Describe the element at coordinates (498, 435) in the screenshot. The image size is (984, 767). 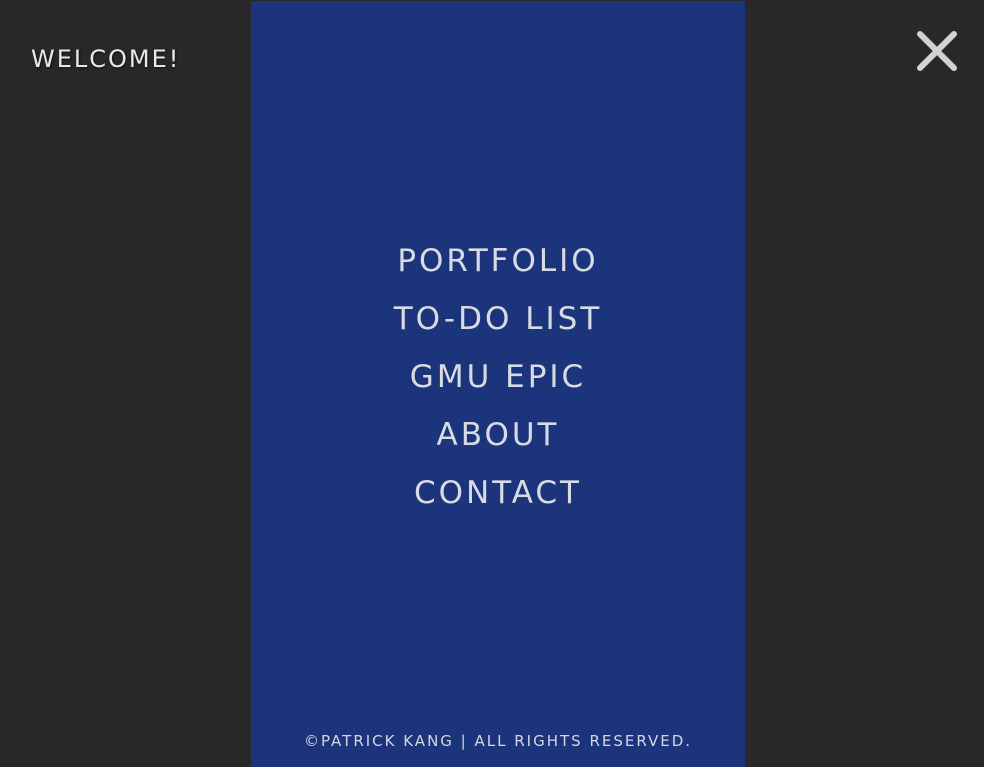
I see `nav-link-about: ABOUT` at that location.